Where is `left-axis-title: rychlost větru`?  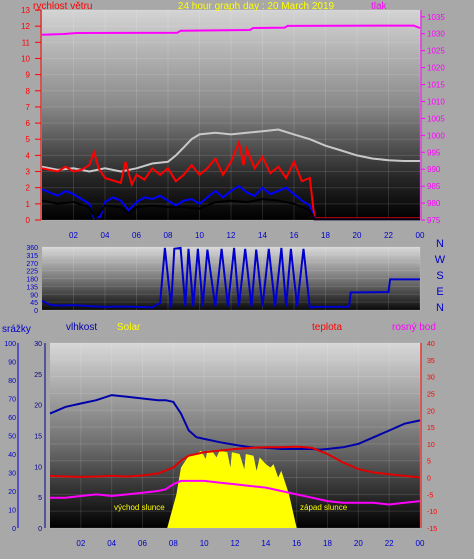
left-axis-title: rychlost větru is located at coordinates (62, 6).